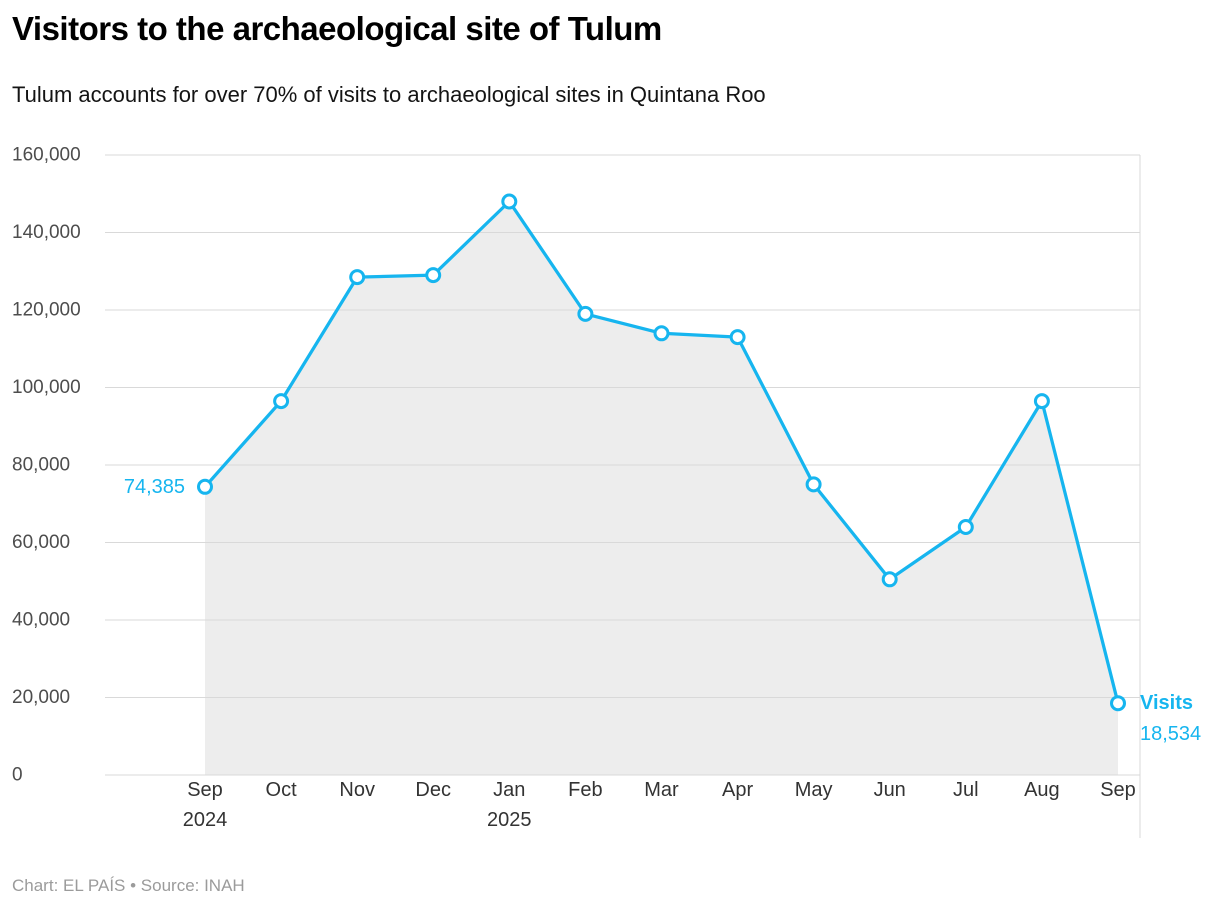  I want to click on end-value-label: 18,534, so click(1170, 734).